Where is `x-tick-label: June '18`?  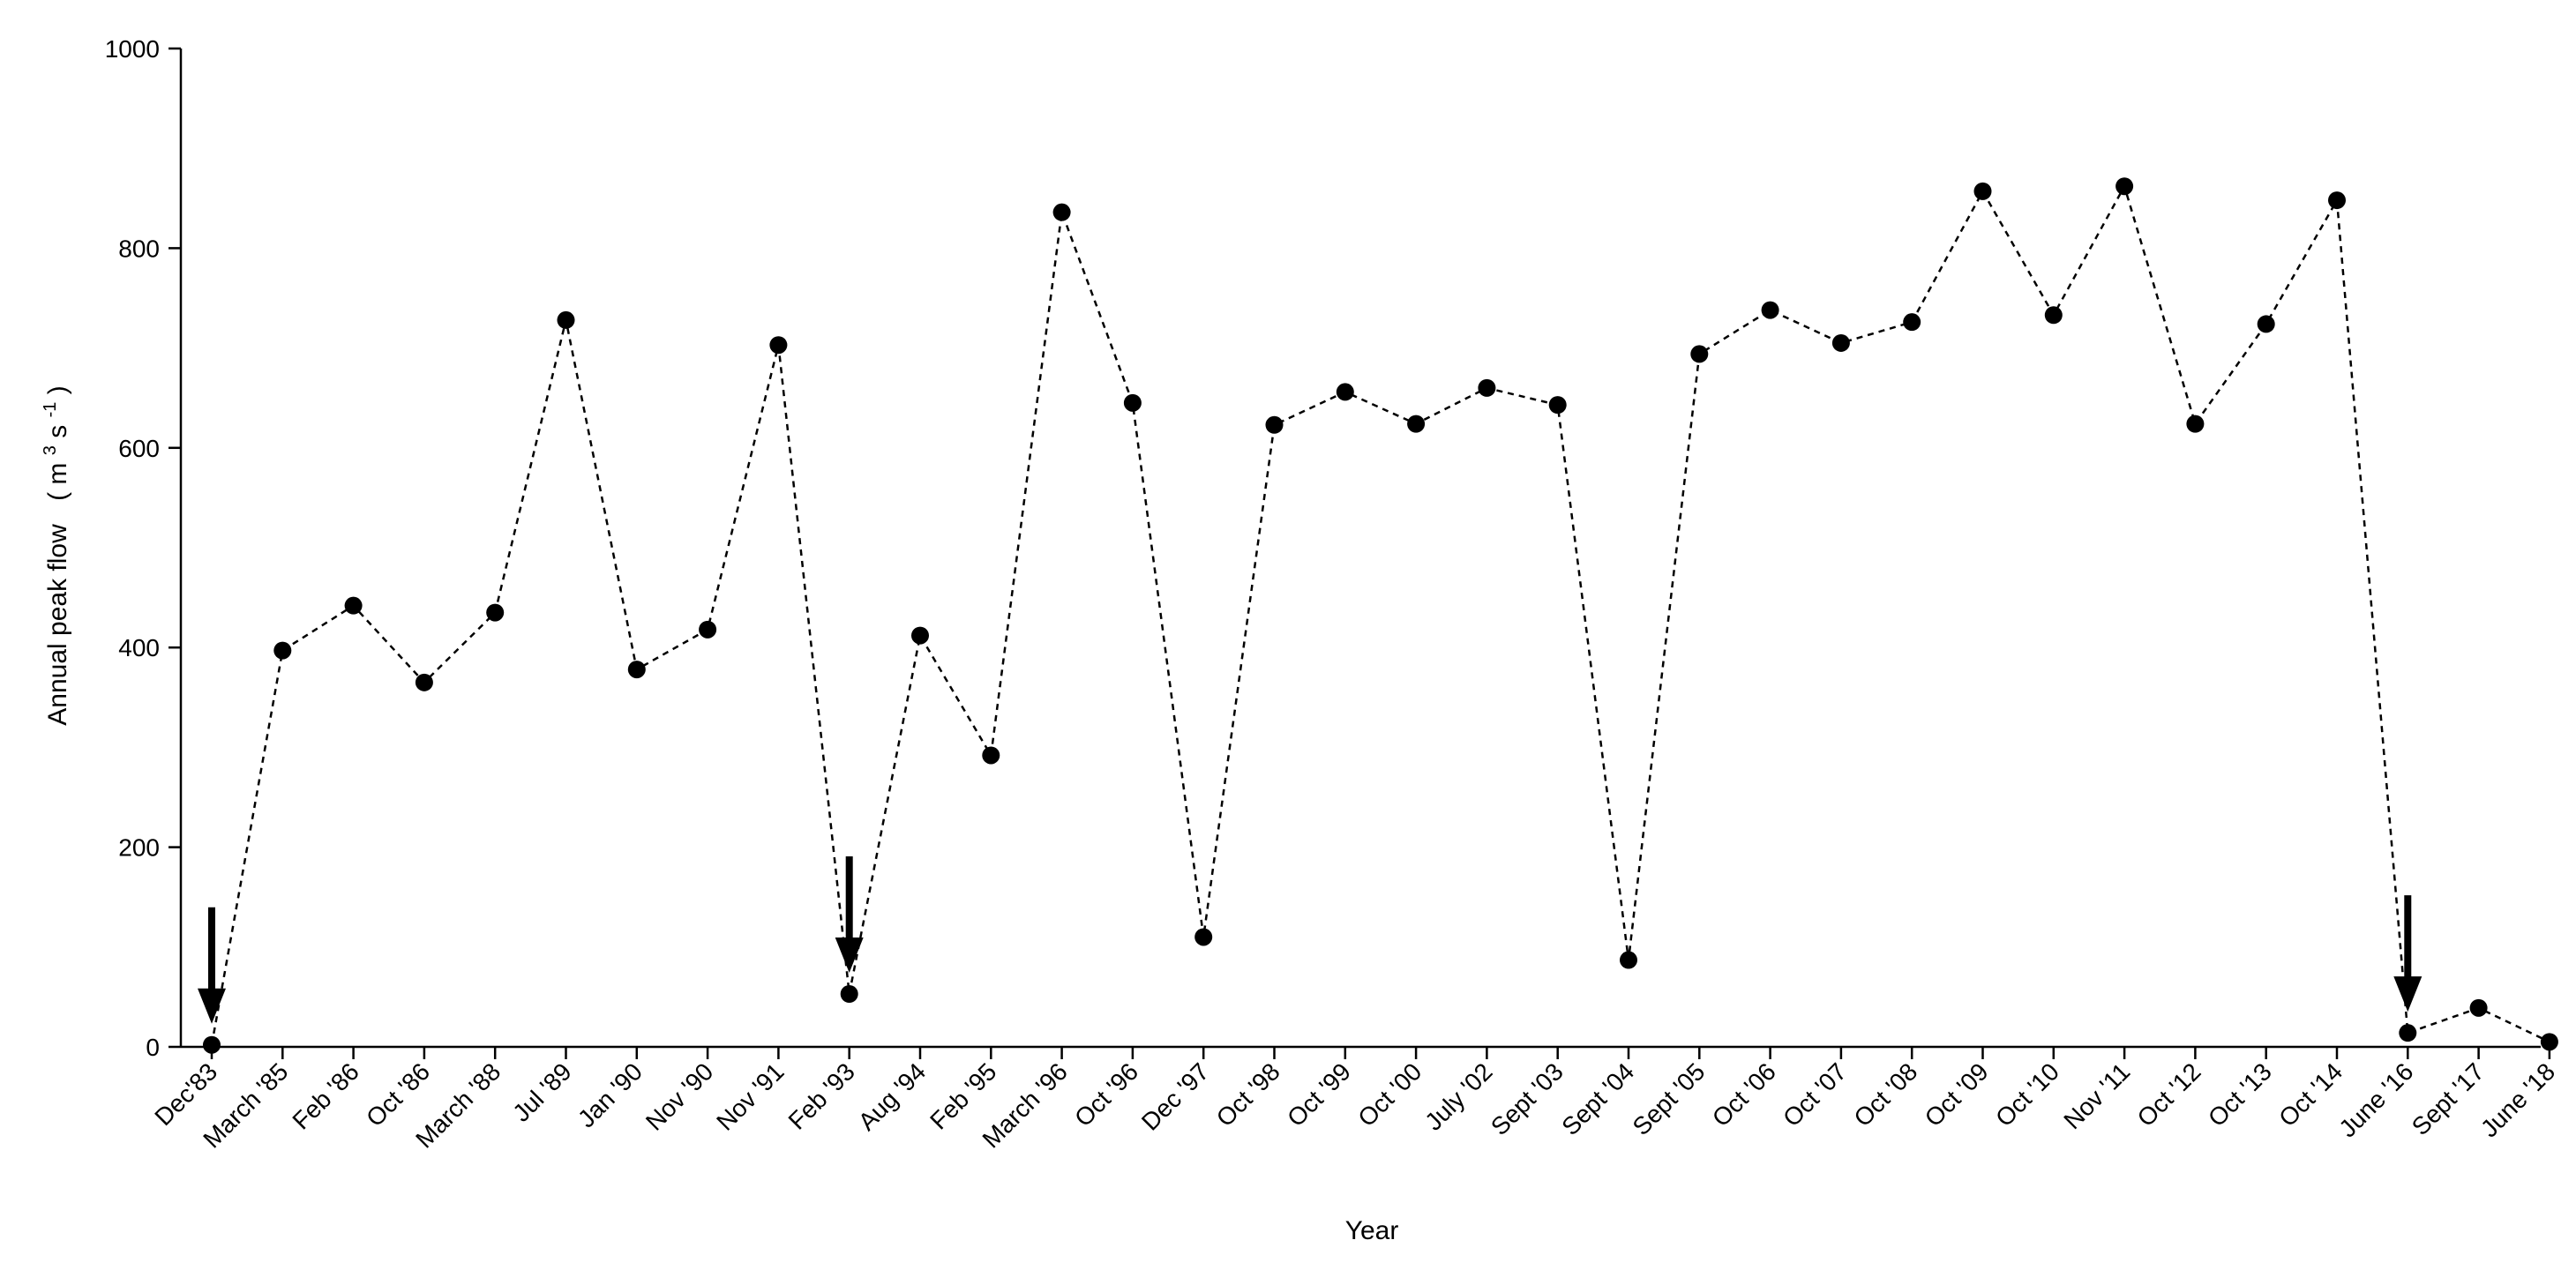 x-tick-label: June '18 is located at coordinates (2518, 1099).